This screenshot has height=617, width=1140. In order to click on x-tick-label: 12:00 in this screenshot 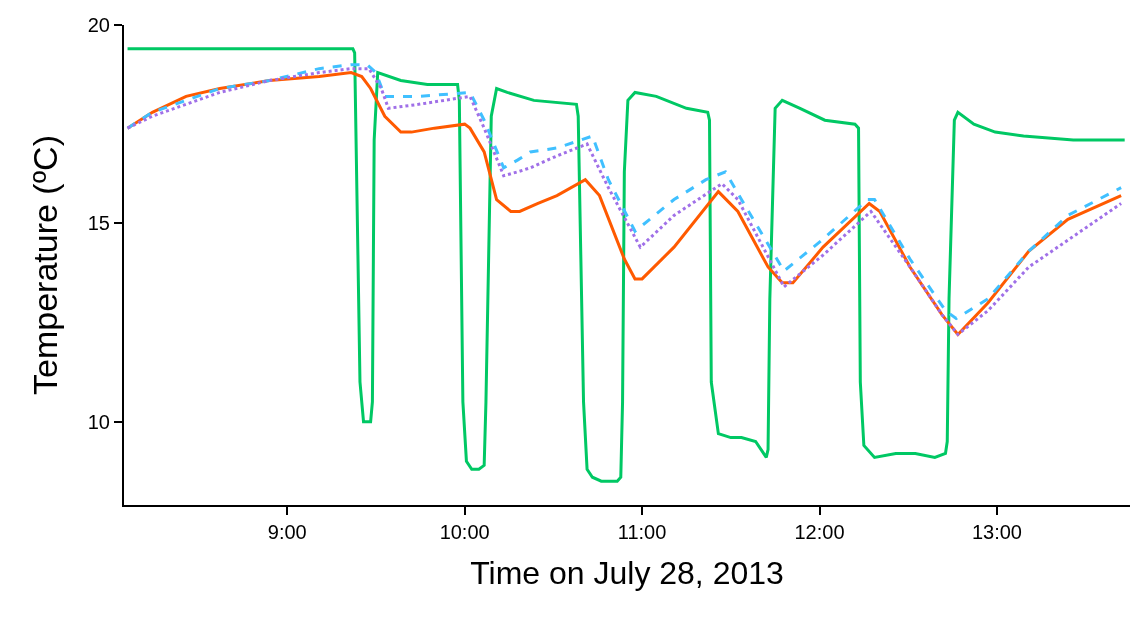, I will do `click(819, 532)`.